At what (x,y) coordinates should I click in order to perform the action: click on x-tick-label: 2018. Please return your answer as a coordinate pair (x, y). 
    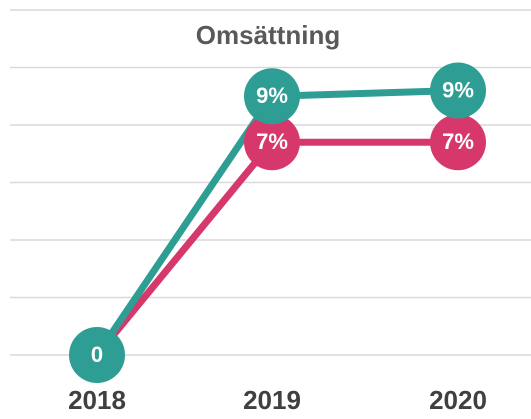
    Looking at the image, I should click on (97, 400).